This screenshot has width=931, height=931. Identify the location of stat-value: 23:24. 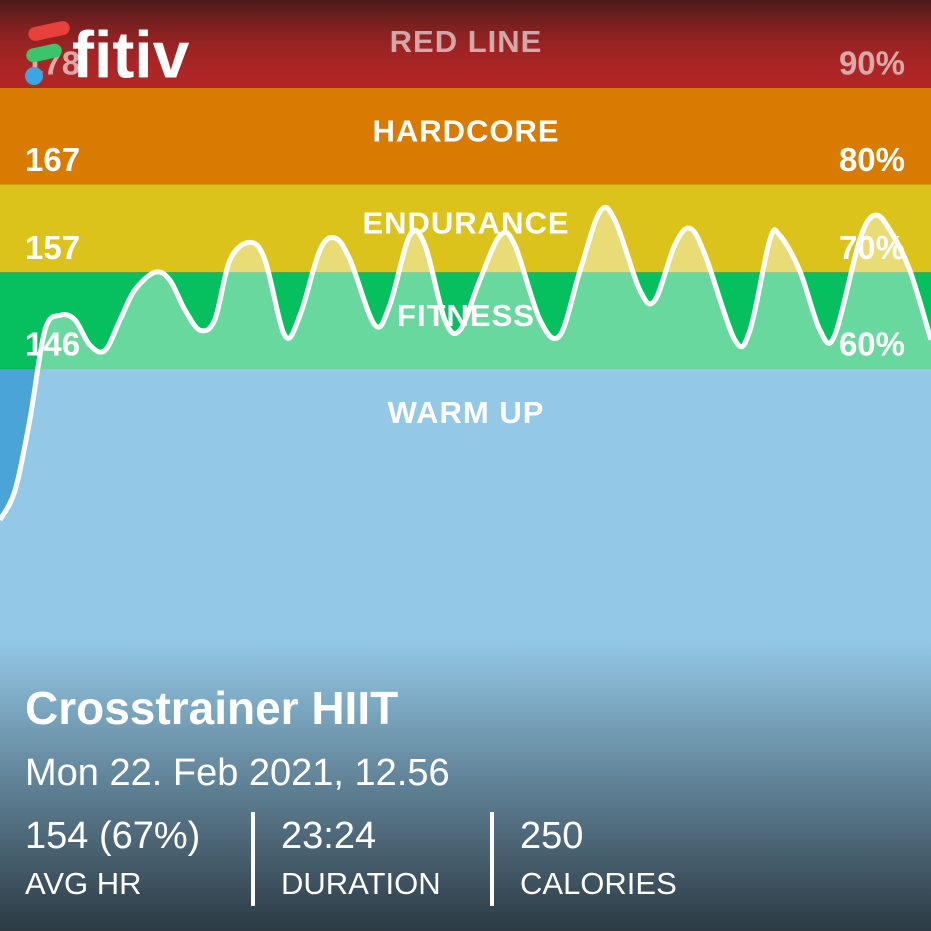
(328, 836).